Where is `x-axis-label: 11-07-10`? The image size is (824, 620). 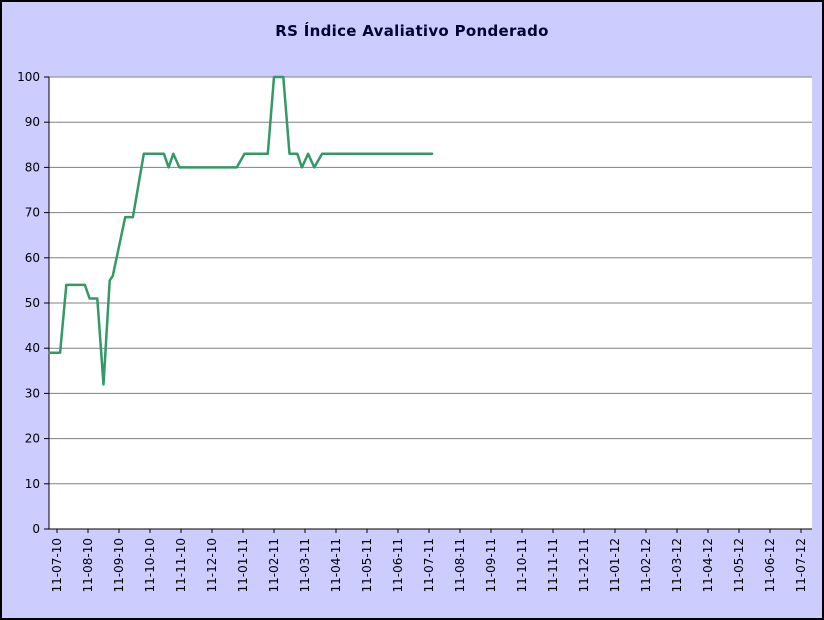 x-axis-label: 11-07-10 is located at coordinates (57, 565).